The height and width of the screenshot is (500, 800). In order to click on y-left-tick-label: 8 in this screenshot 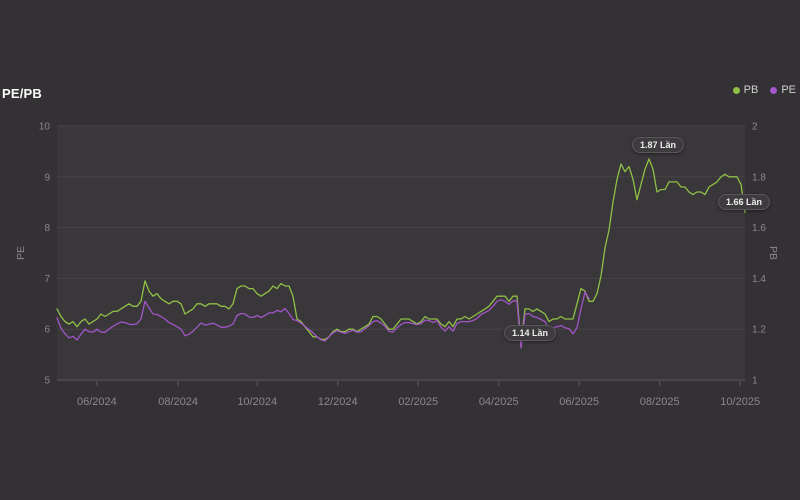, I will do `click(47, 228)`.